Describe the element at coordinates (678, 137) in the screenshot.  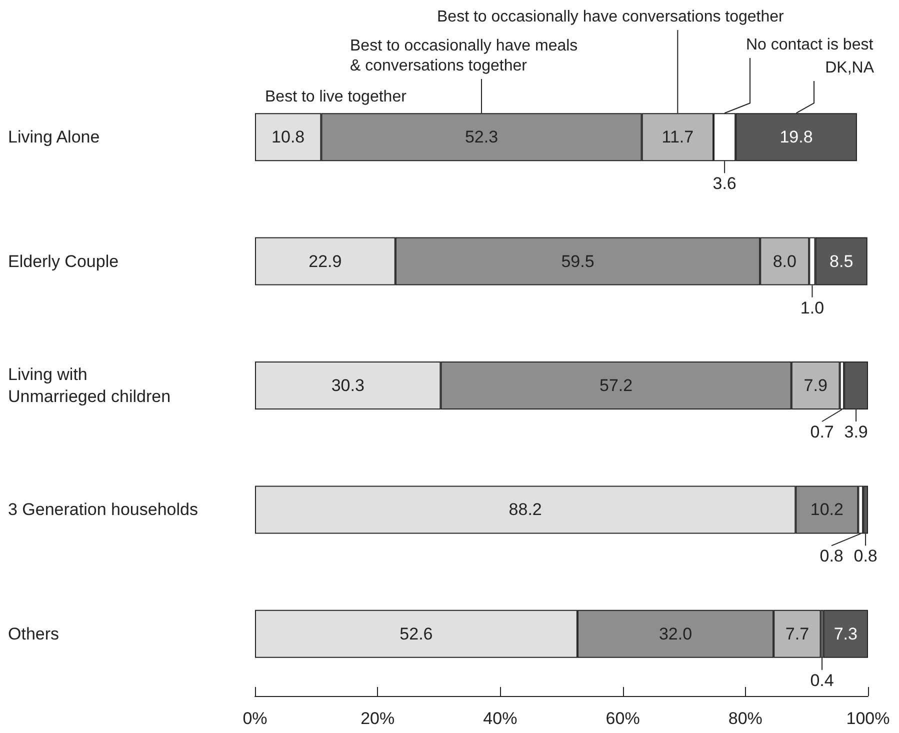
I see `data-label: 11.7` at that location.